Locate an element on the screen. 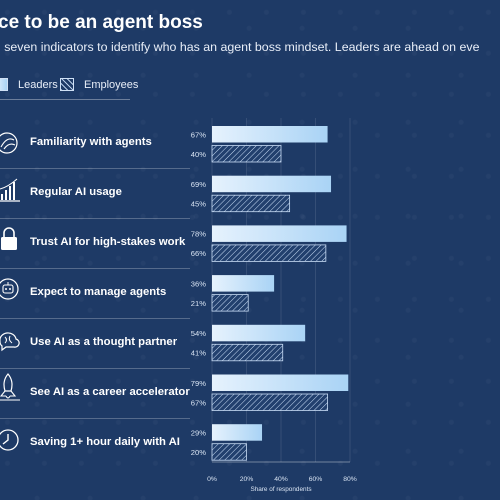 The height and width of the screenshot is (500, 500). value-label-employees: 41% is located at coordinates (198, 353).